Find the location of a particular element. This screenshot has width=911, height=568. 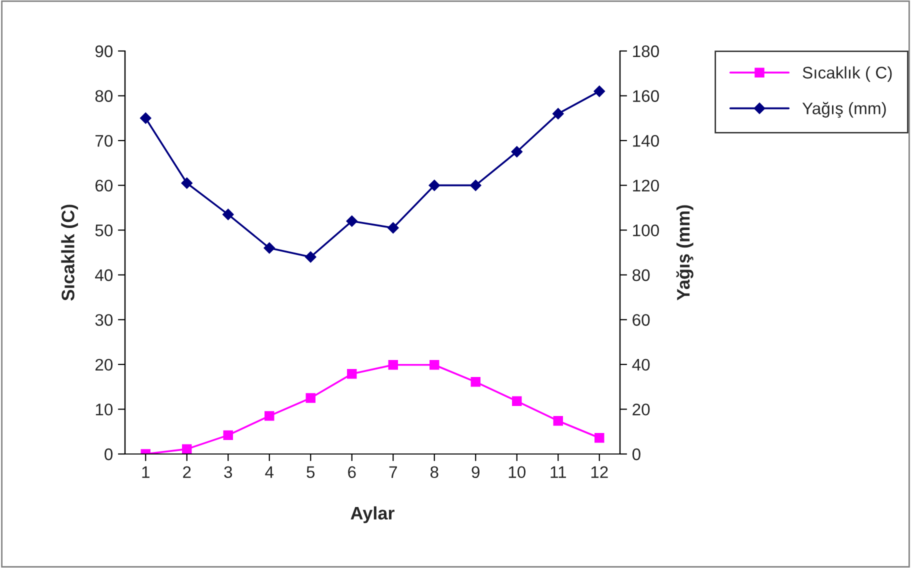

x-tick-label: 3 is located at coordinates (228, 472).